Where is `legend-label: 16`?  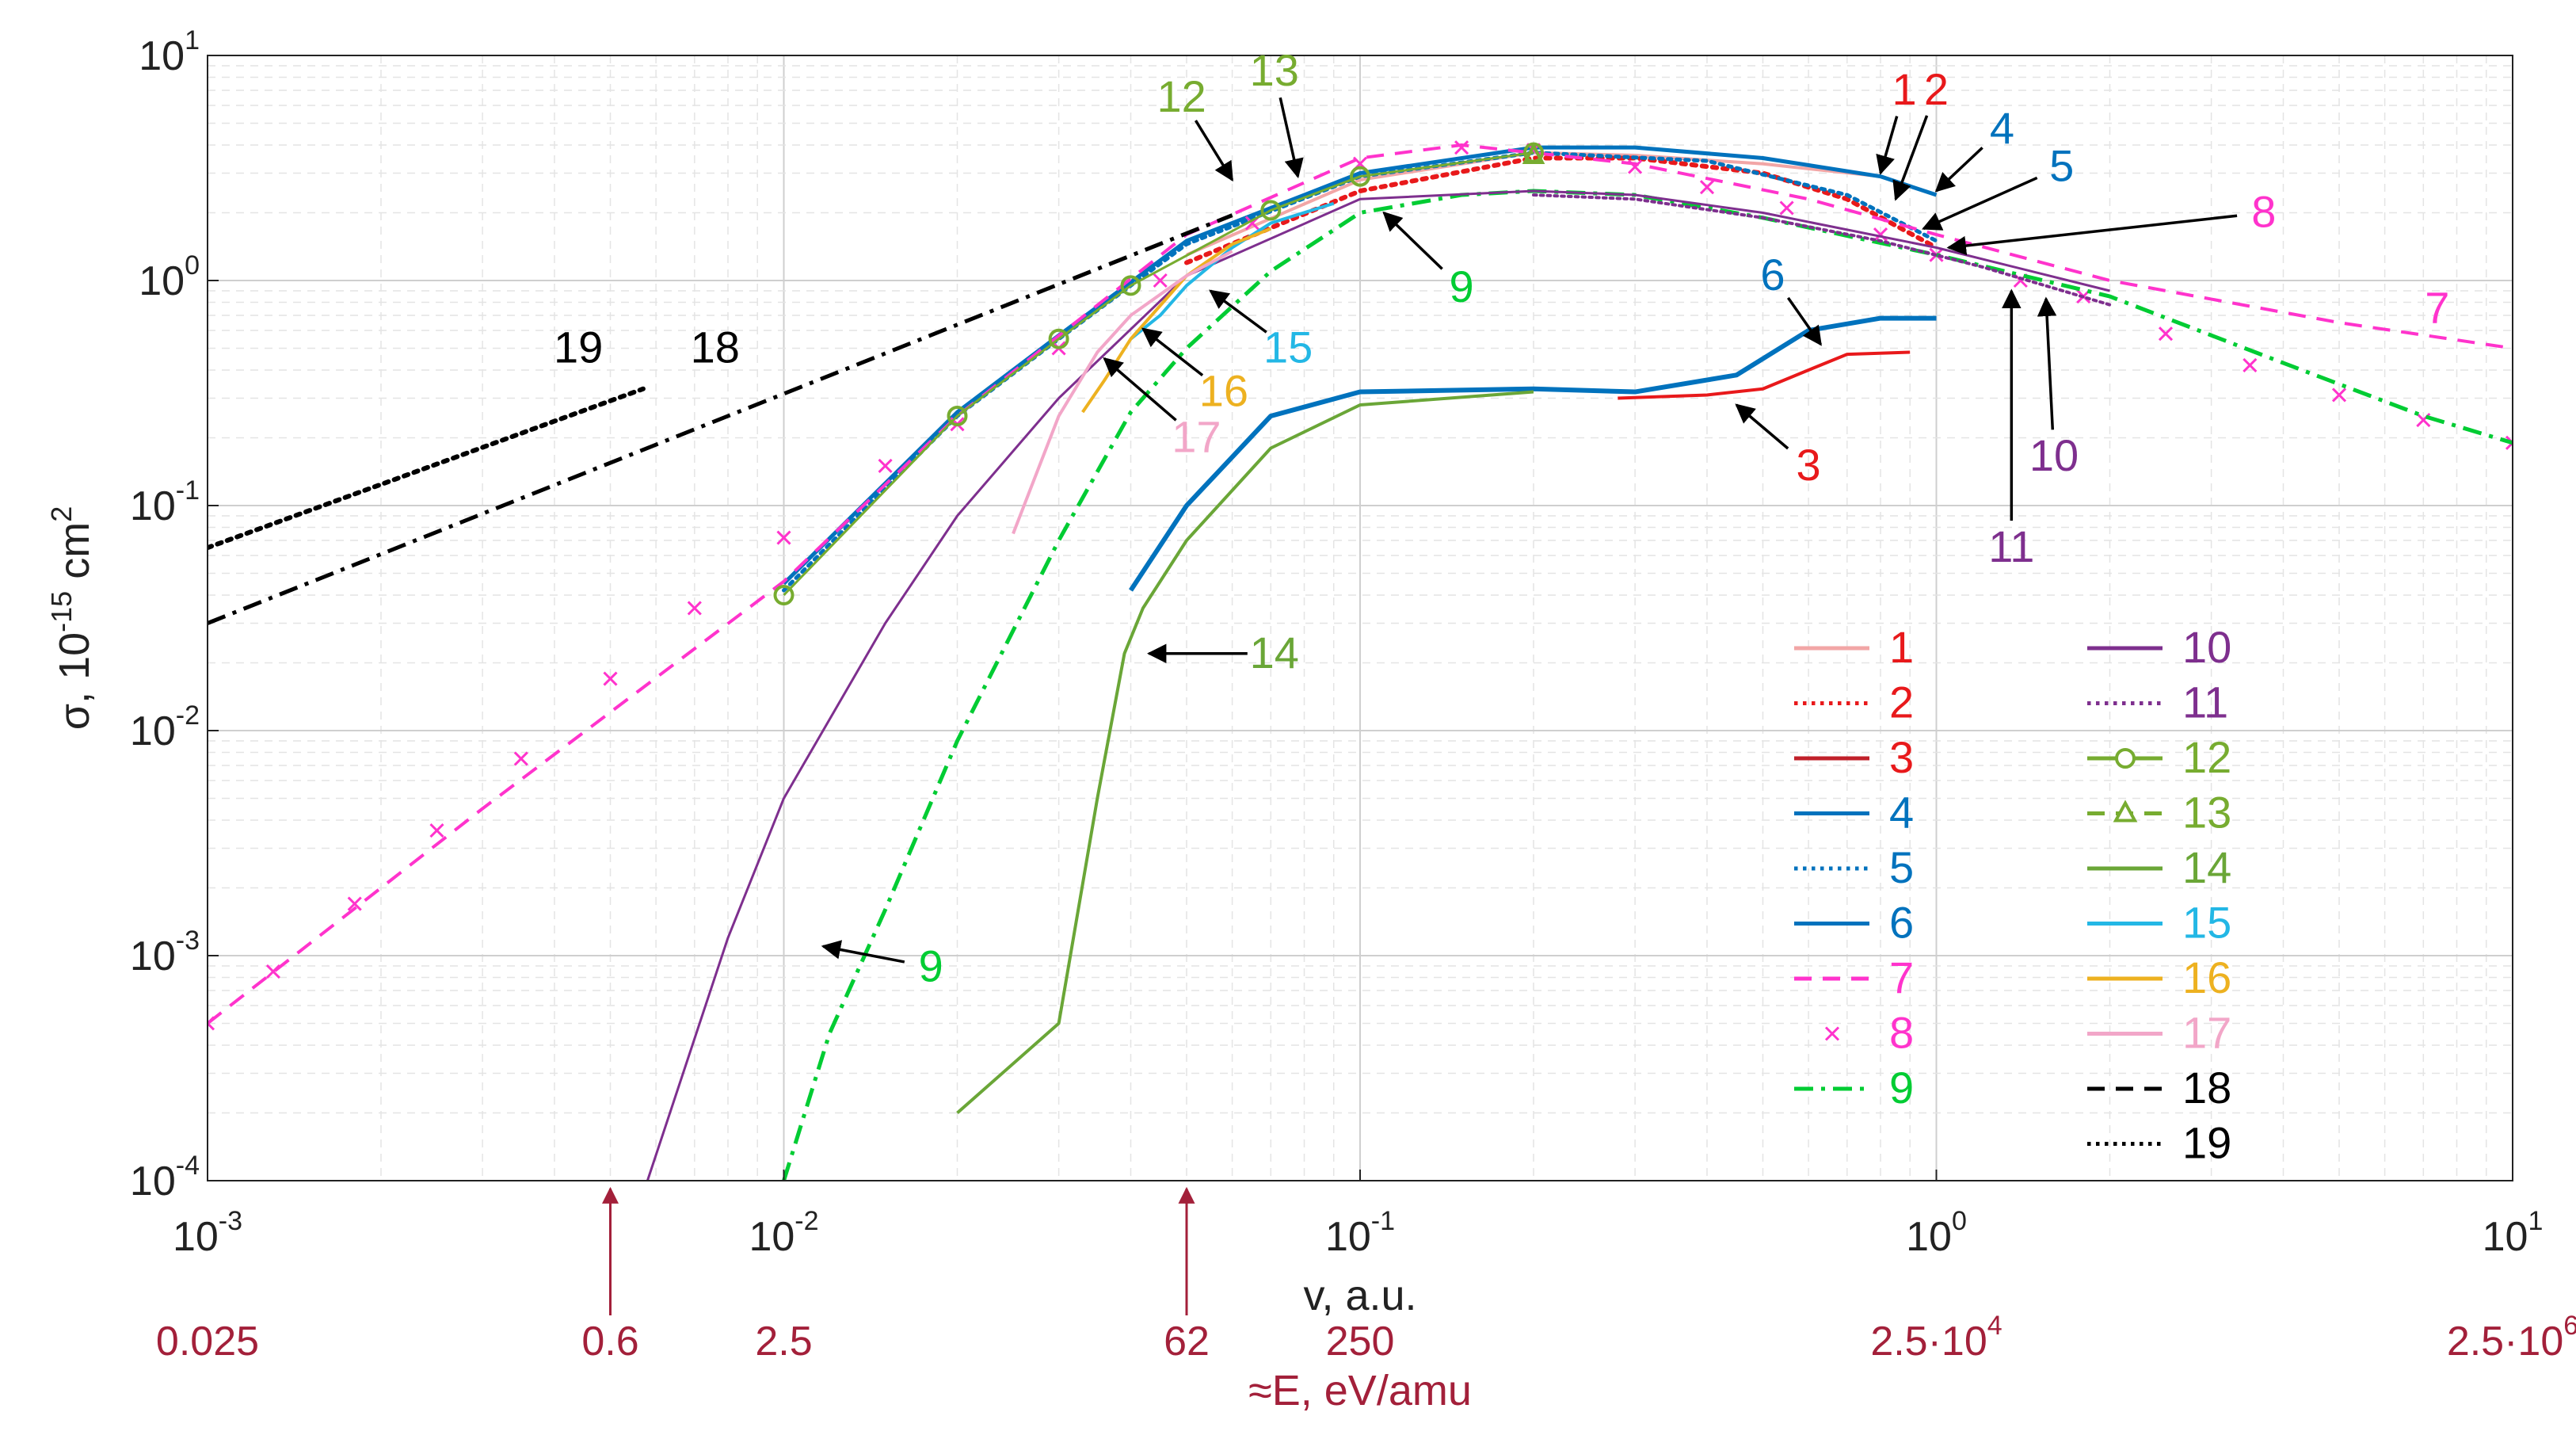
legend-label: 16 is located at coordinates (2206, 977).